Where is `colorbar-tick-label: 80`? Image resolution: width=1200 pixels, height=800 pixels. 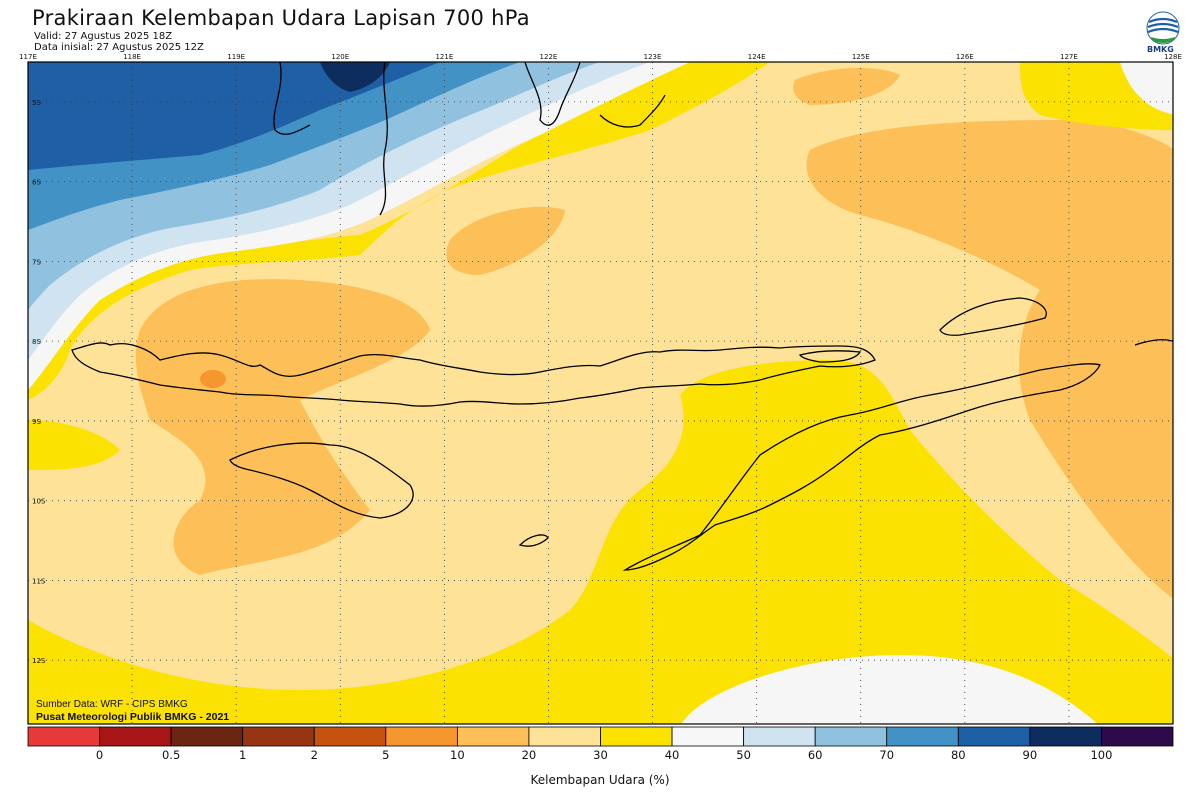 colorbar-tick-label: 80 is located at coordinates (958, 755).